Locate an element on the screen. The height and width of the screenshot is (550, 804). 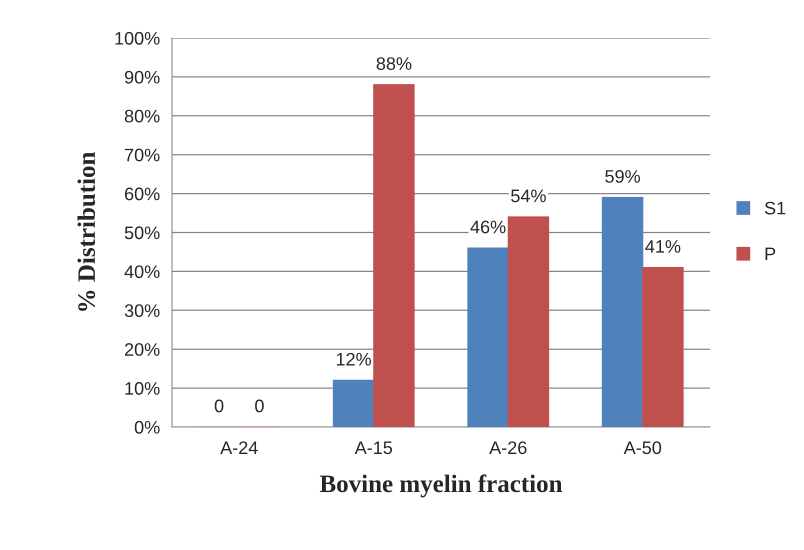
data-label: 12% is located at coordinates (353, 359).